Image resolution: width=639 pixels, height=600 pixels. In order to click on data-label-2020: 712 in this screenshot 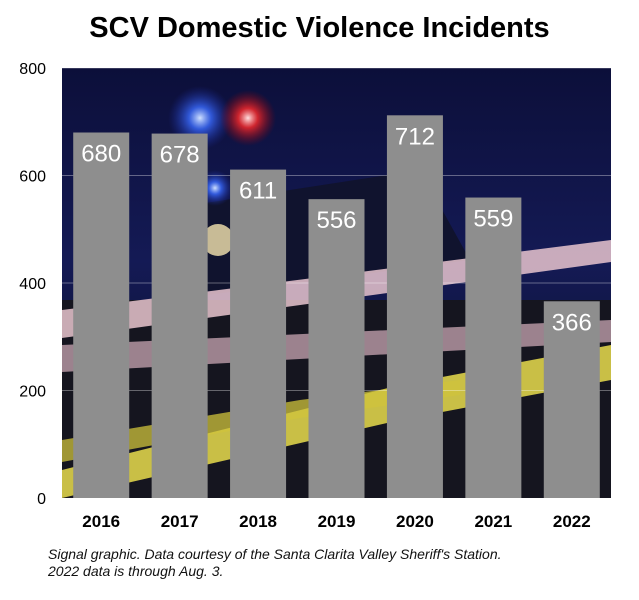, I will do `click(415, 136)`.